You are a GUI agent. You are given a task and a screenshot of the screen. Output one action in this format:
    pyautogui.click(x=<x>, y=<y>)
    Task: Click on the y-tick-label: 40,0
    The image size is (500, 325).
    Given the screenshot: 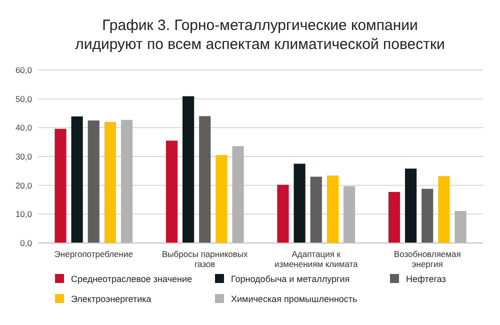 What is the action you would take?
    pyautogui.click(x=23, y=127)
    